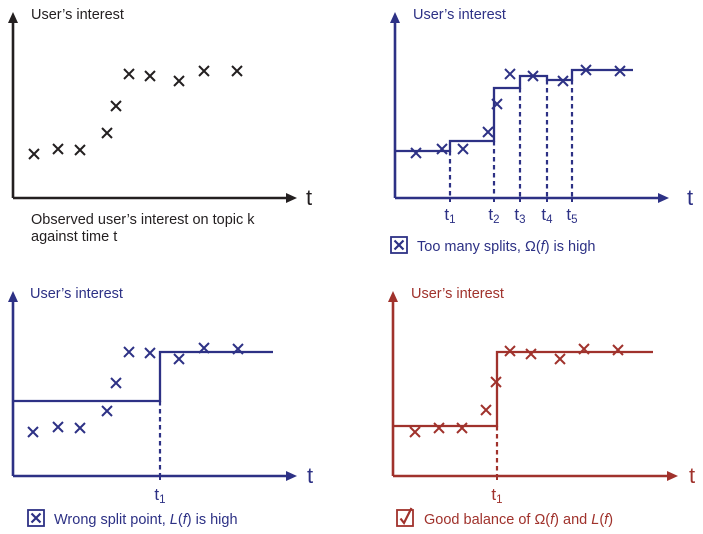 Image resolution: width=703 pixels, height=534 pixels. Describe the element at coordinates (496, 220) in the screenshot. I see `figure-element: 2` at that location.